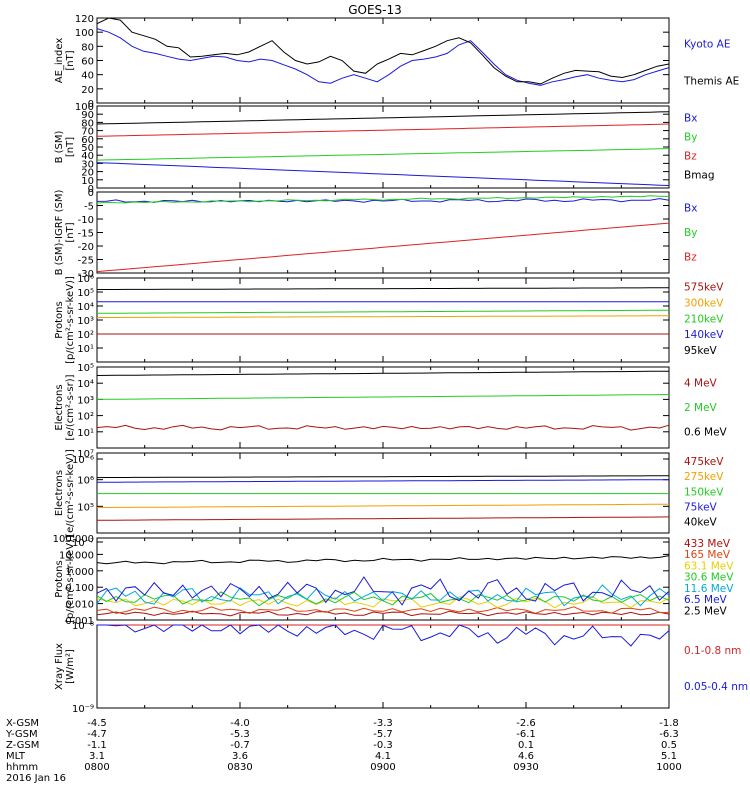  Describe the element at coordinates (239, 767) in the screenshot. I see `x-tick-label-hhmm: 0830` at that location.